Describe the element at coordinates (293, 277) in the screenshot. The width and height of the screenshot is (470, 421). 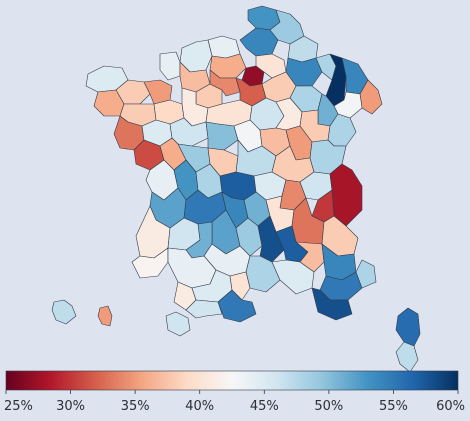
I see `department-gard` at that location.